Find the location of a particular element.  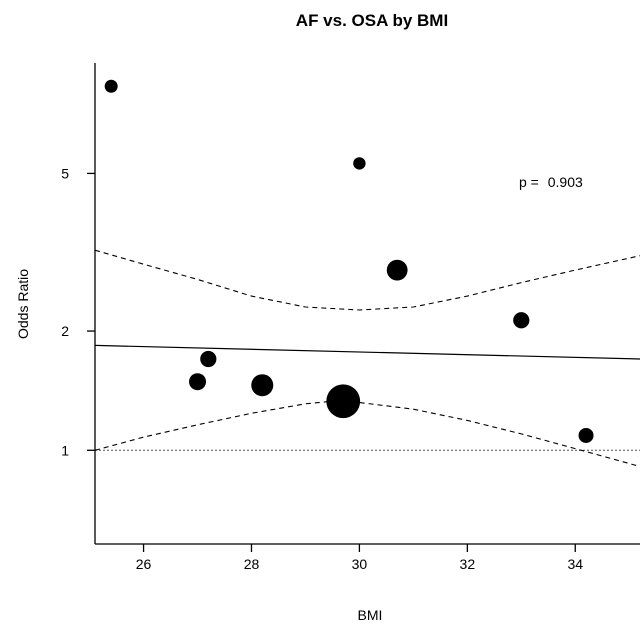

x-tick-label: 30 is located at coordinates (360, 564).